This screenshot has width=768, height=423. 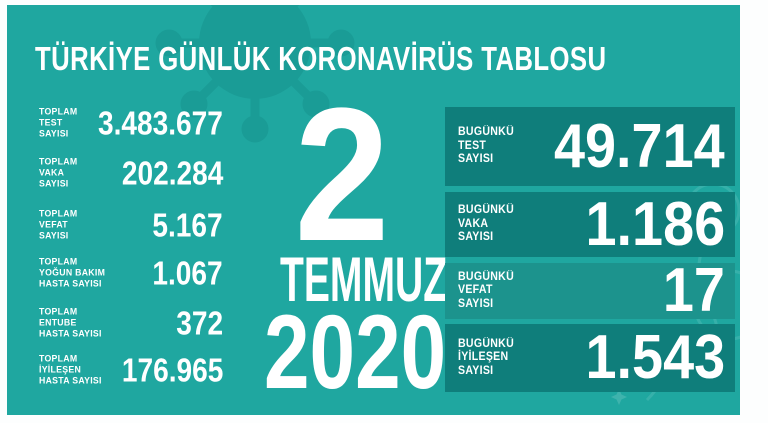 I want to click on total-vaka-value: 202.284, so click(x=172, y=173).